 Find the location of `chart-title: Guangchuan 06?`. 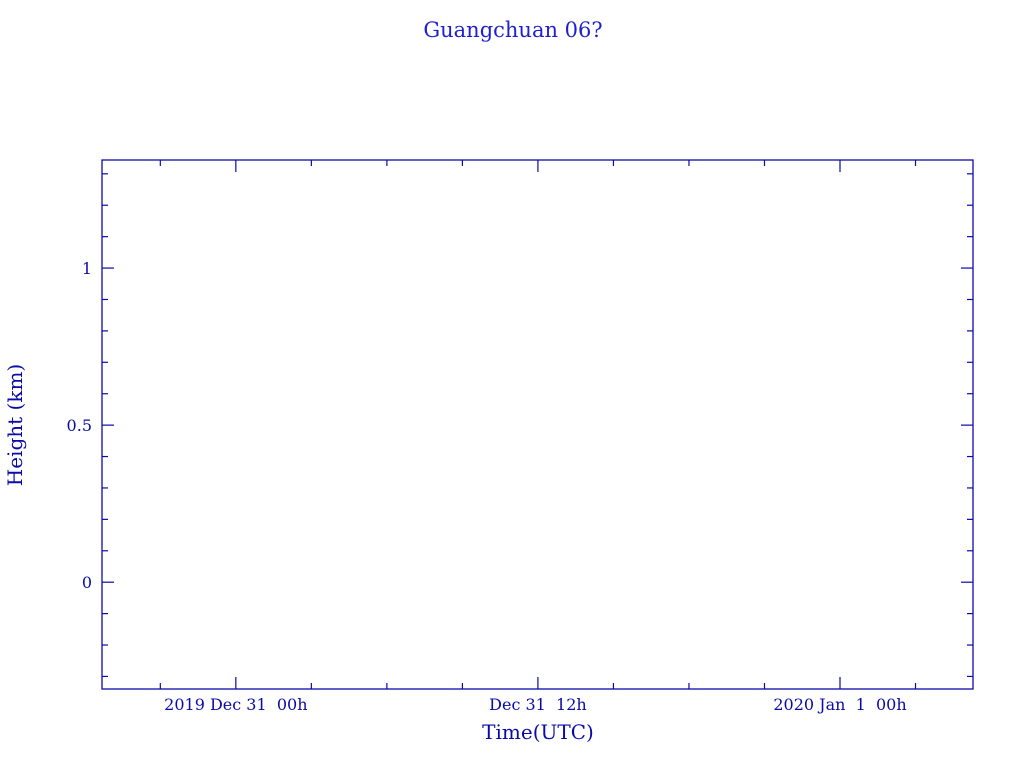

chart-title: Guangchuan 06? is located at coordinates (512, 30).